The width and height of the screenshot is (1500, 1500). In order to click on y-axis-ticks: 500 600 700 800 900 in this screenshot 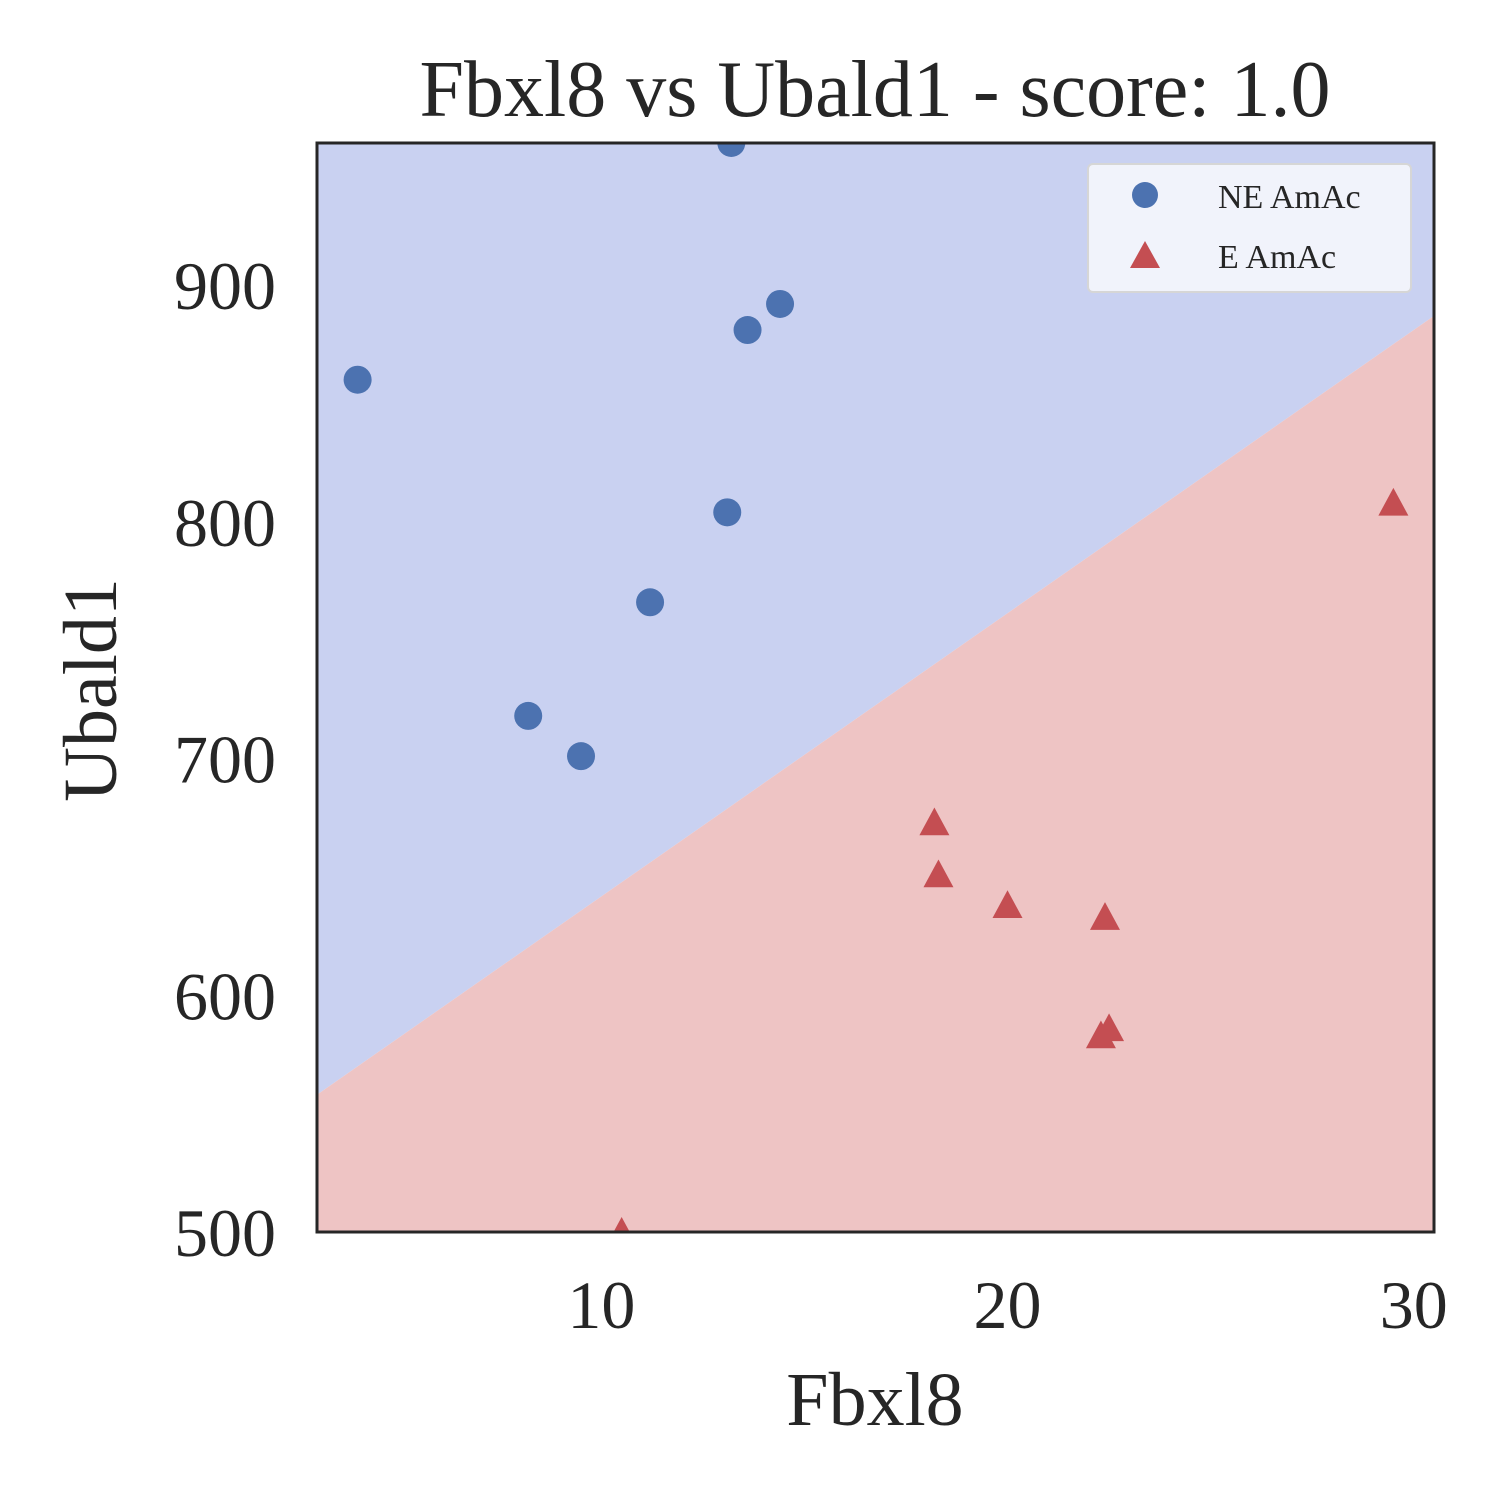, I will do `click(225, 759)`.